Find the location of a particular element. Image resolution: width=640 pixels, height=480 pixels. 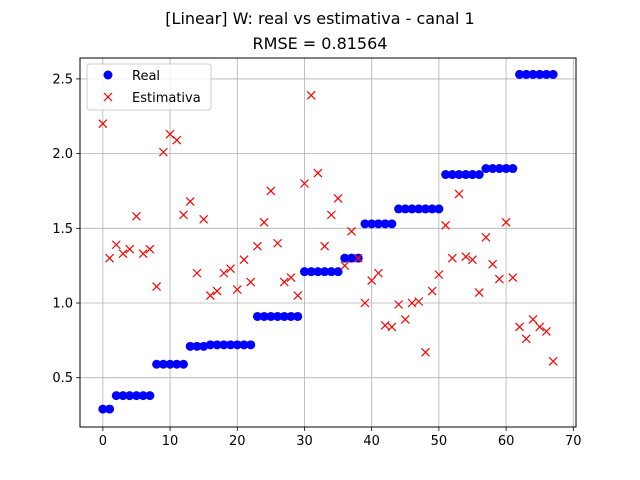

legend-estimativa-label: Estimativa is located at coordinates (166, 98).